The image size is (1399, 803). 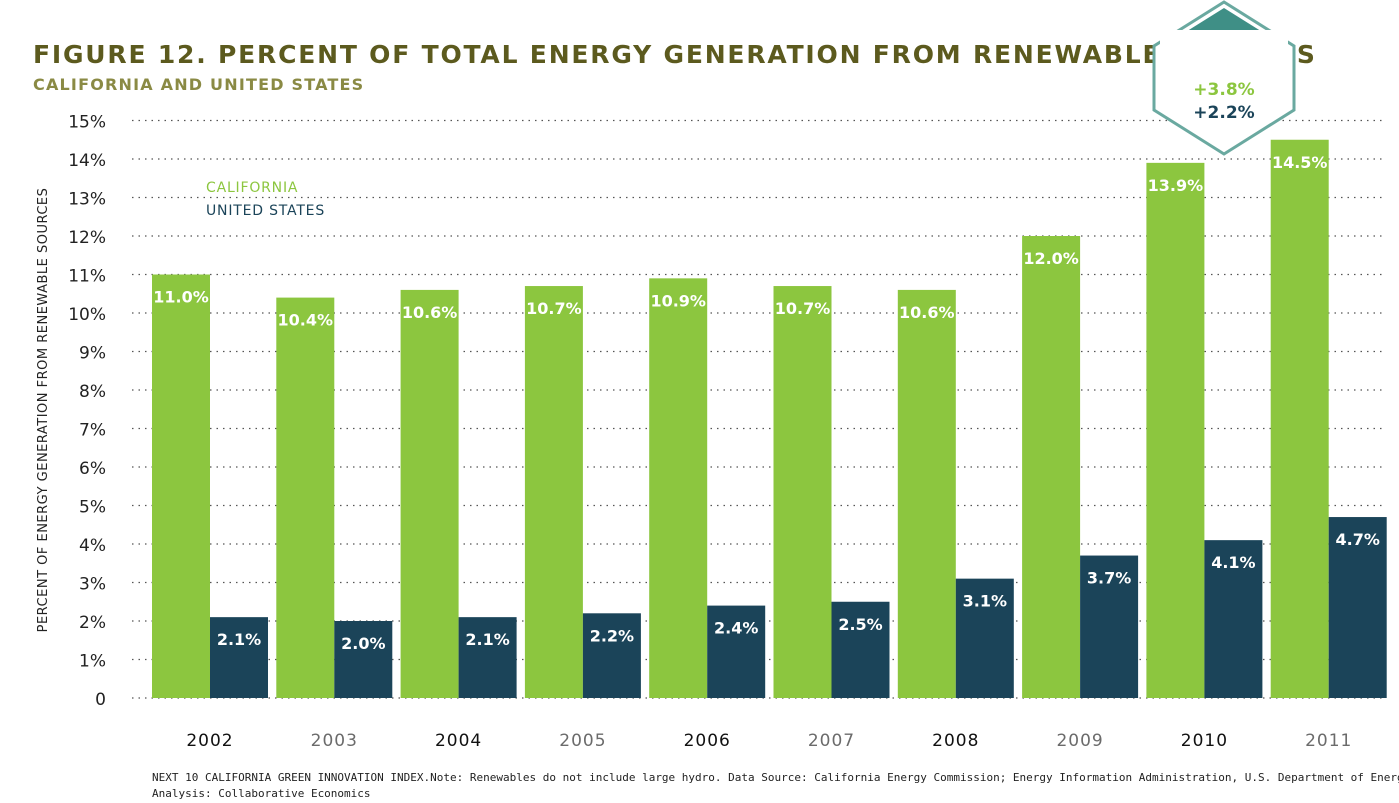 I want to click on legend-california: CALIFORNIA, so click(x=252, y=188).